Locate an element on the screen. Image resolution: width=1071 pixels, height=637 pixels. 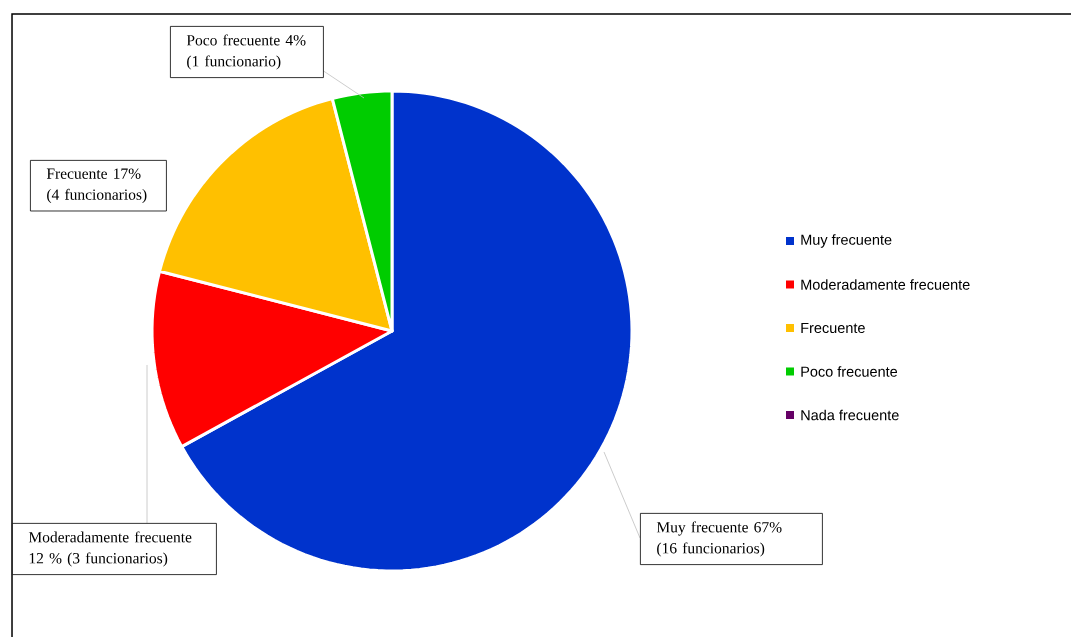
data-label: Poco frecuente 4% (1 funcionario) is located at coordinates (246, 52).